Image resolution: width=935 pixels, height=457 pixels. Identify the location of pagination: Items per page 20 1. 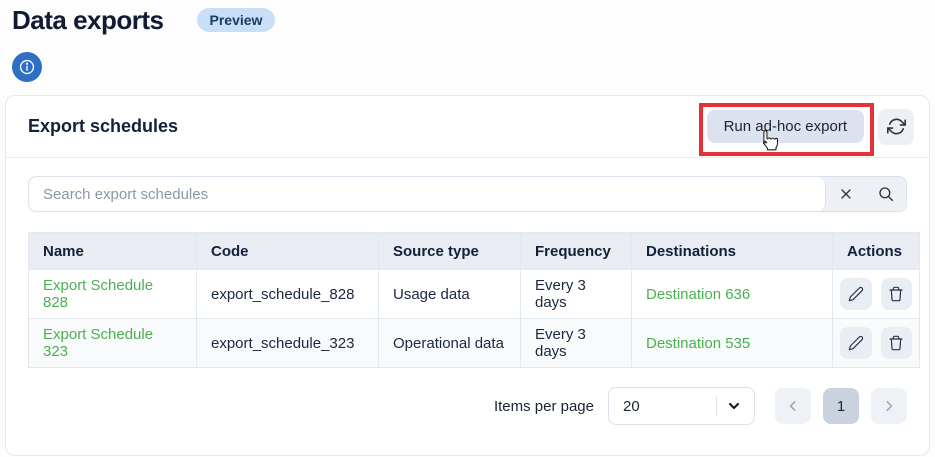
(467, 406).